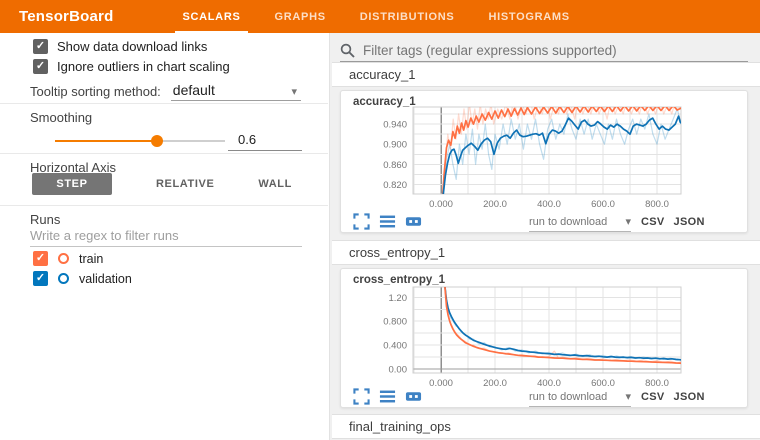  I want to click on svg-text: 0.800, so click(395, 322).